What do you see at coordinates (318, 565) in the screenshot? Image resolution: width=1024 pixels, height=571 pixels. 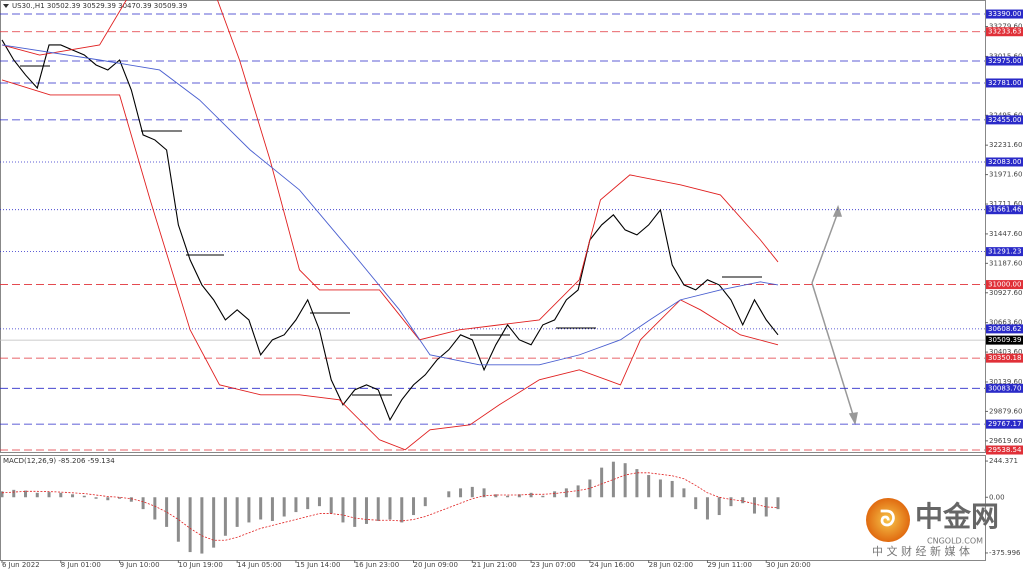 I see `x-tick-label: 15 Jun 14:00` at bounding box center [318, 565].